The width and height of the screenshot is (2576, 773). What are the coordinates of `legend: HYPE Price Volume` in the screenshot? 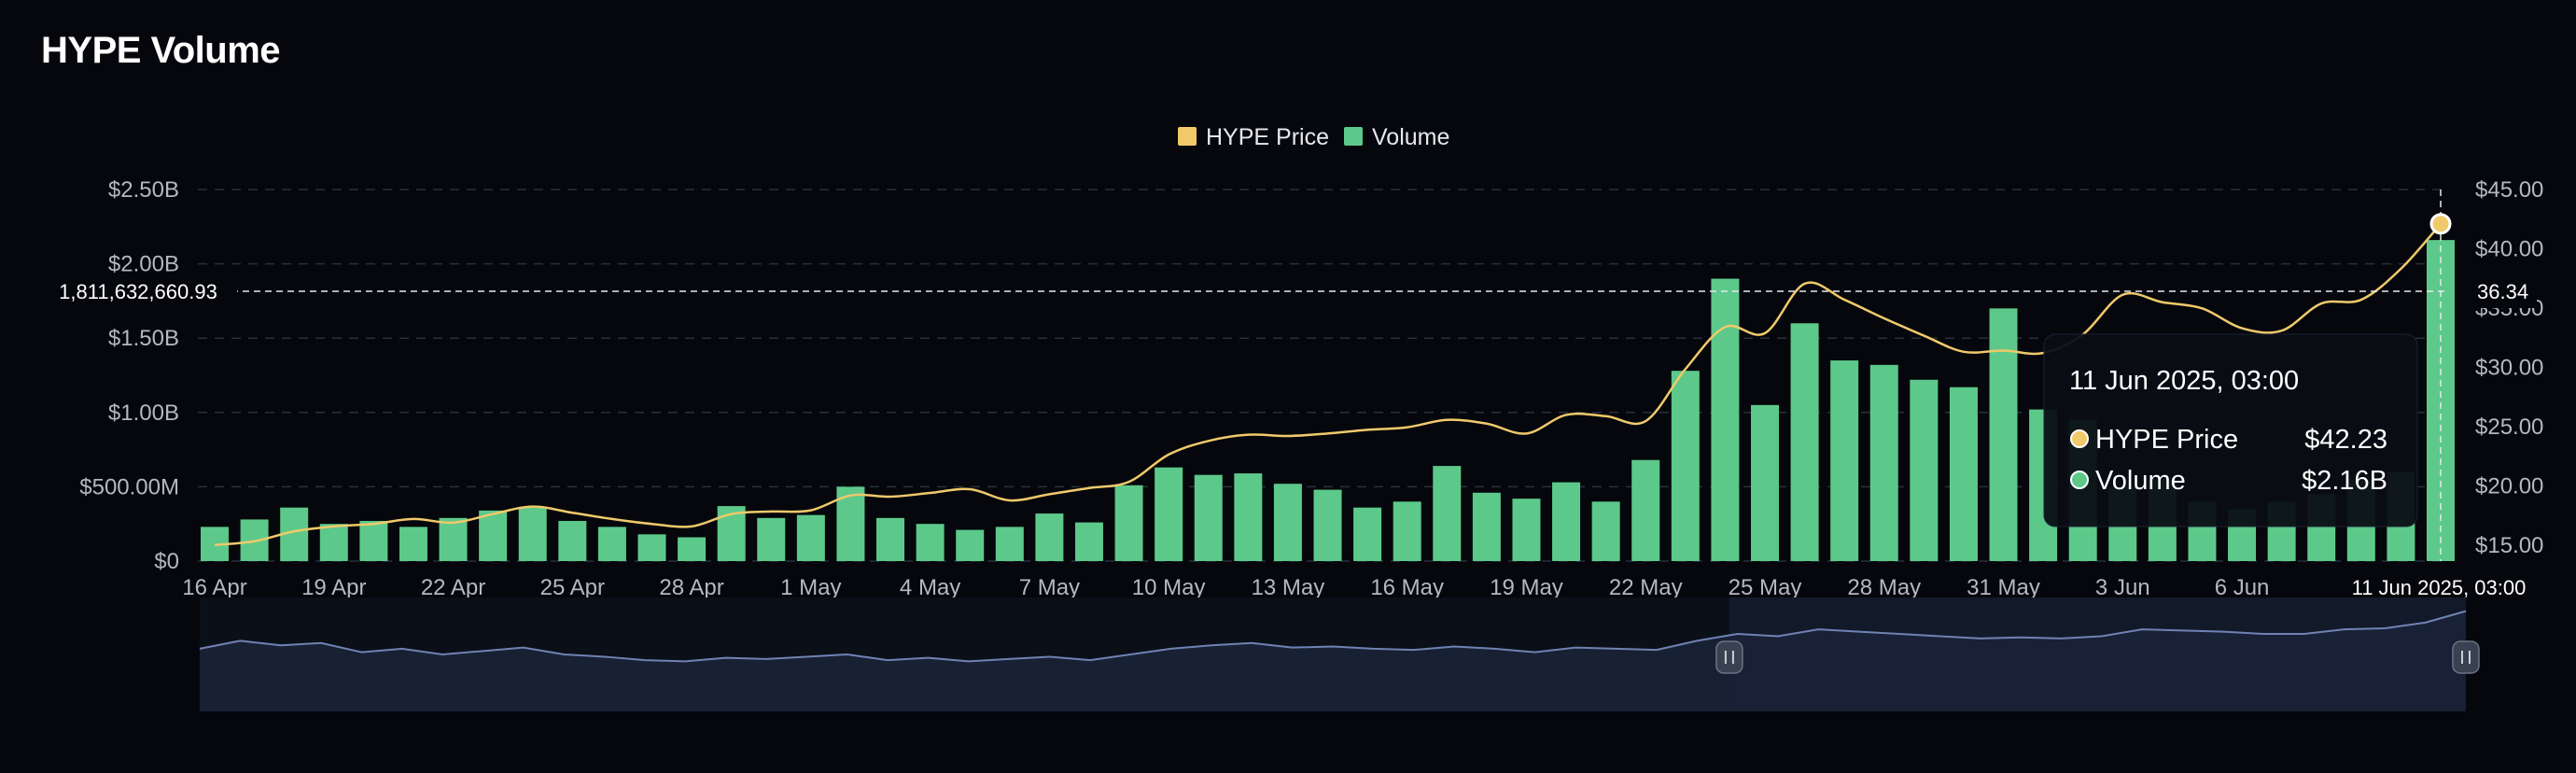 It's located at (1313, 137).